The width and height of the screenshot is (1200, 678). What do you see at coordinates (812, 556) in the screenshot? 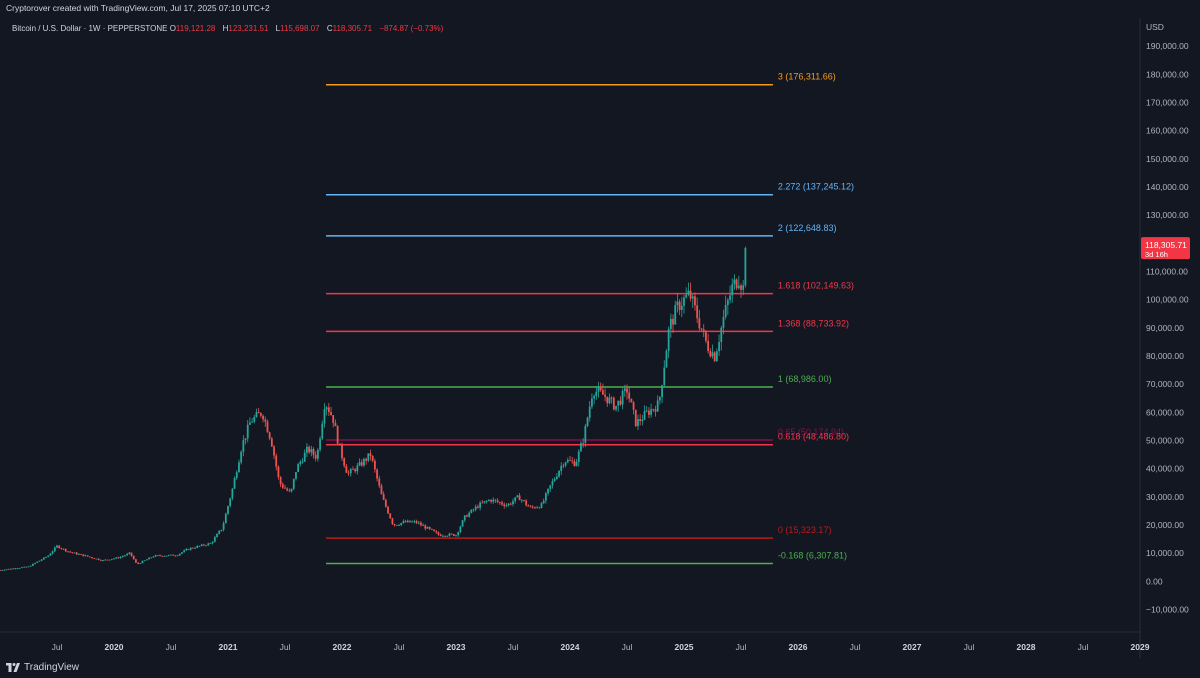
I see `fib-level-label: -0.168 (6,307.81)` at bounding box center [812, 556].